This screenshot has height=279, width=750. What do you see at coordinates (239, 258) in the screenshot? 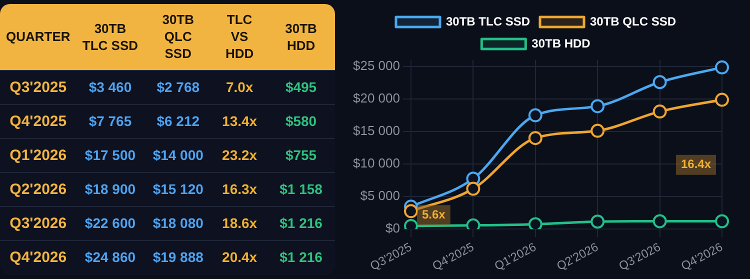
I see `data-label: 20.4x` at bounding box center [239, 258].